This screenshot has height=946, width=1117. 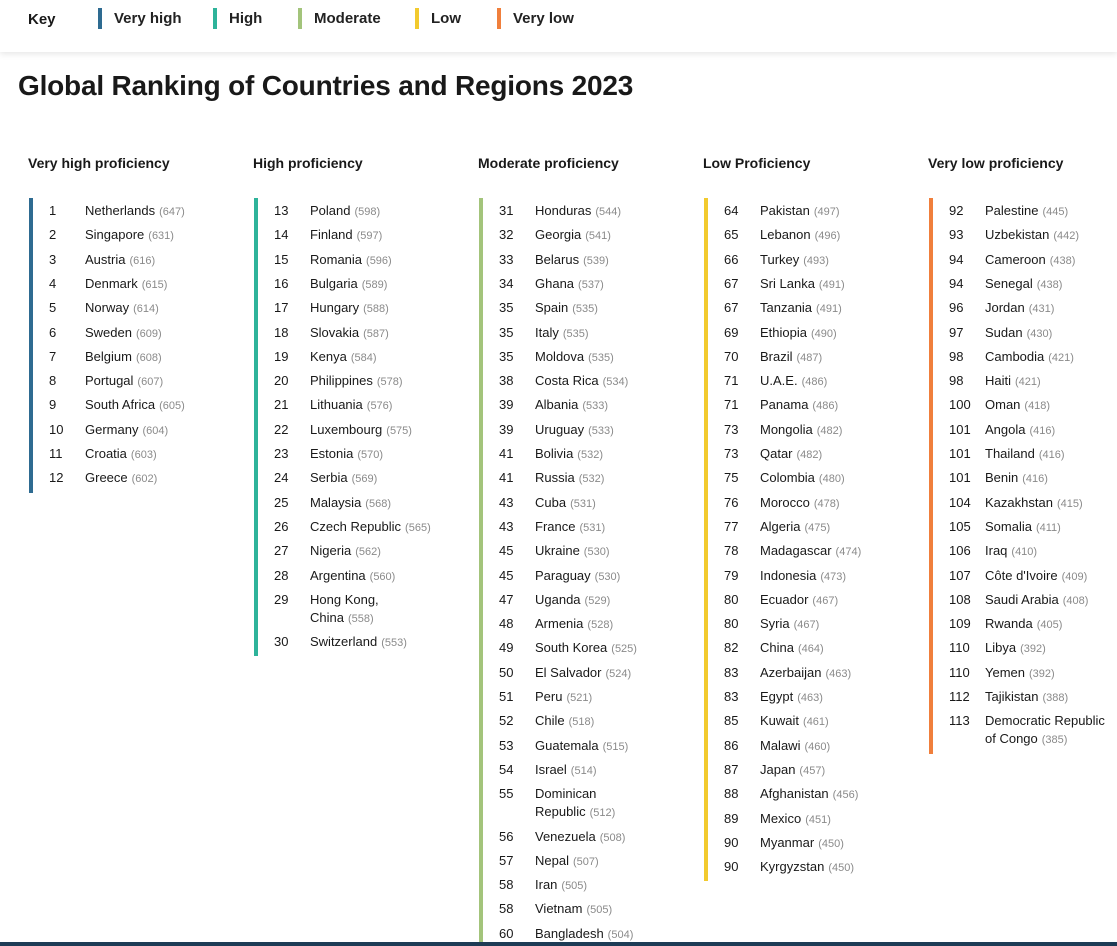 I want to click on score: (451), so click(x=818, y=819).